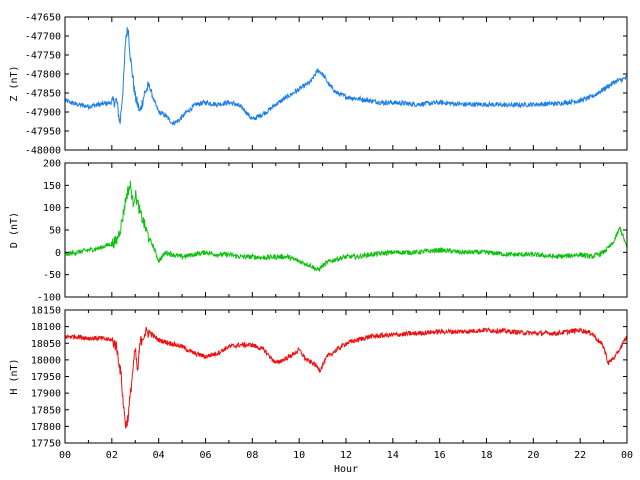  Describe the element at coordinates (580, 455) in the screenshot. I see `h-x-tick-label: 22` at that location.